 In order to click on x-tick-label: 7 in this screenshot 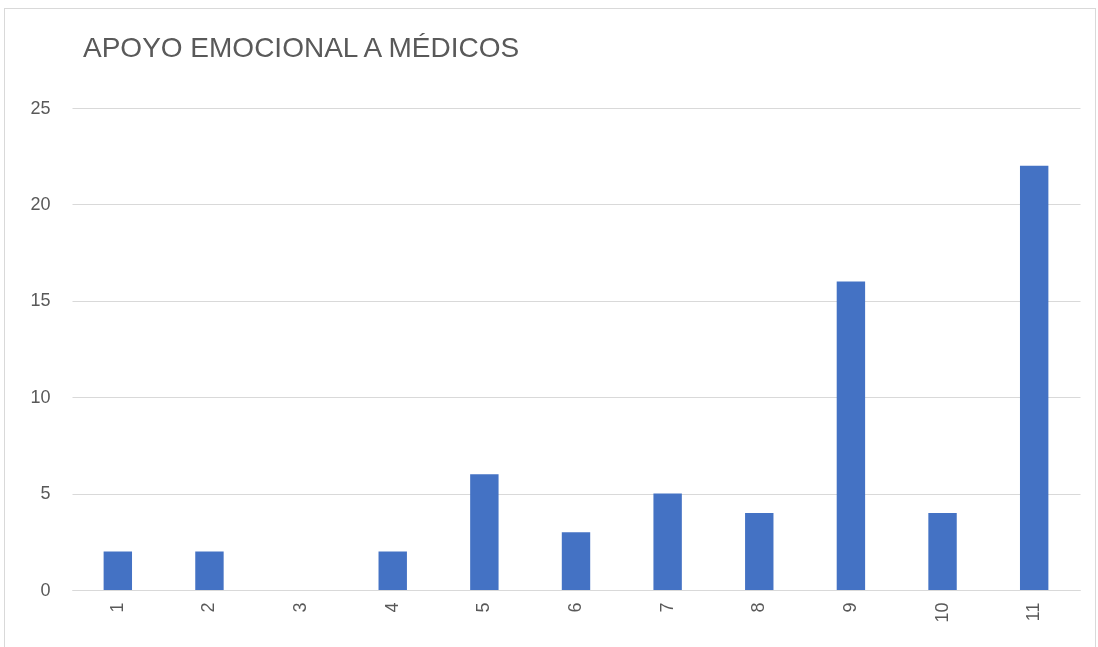, I will do `click(666, 607)`.